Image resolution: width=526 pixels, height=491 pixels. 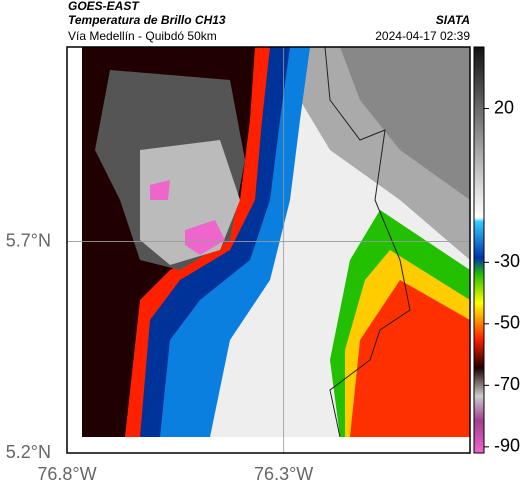 What do you see at coordinates (507, 384) in the screenshot?
I see `colorbar-tick-label: -70` at bounding box center [507, 384].